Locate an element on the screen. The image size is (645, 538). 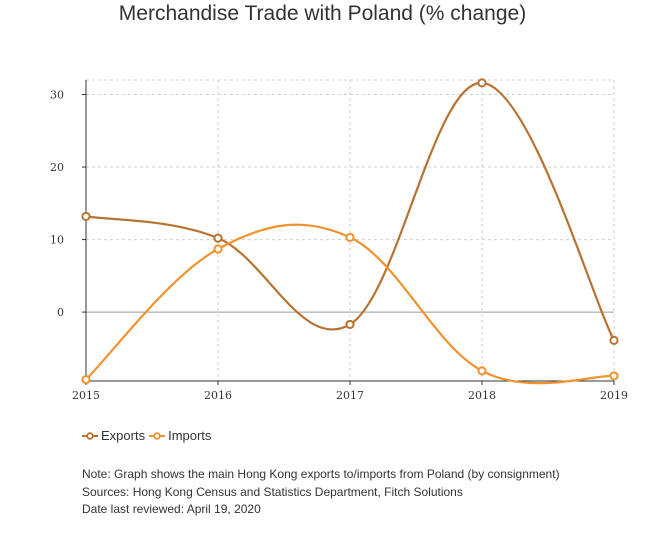
review-date-line: Date last reviewed: April 19, 2020 is located at coordinates (171, 509).